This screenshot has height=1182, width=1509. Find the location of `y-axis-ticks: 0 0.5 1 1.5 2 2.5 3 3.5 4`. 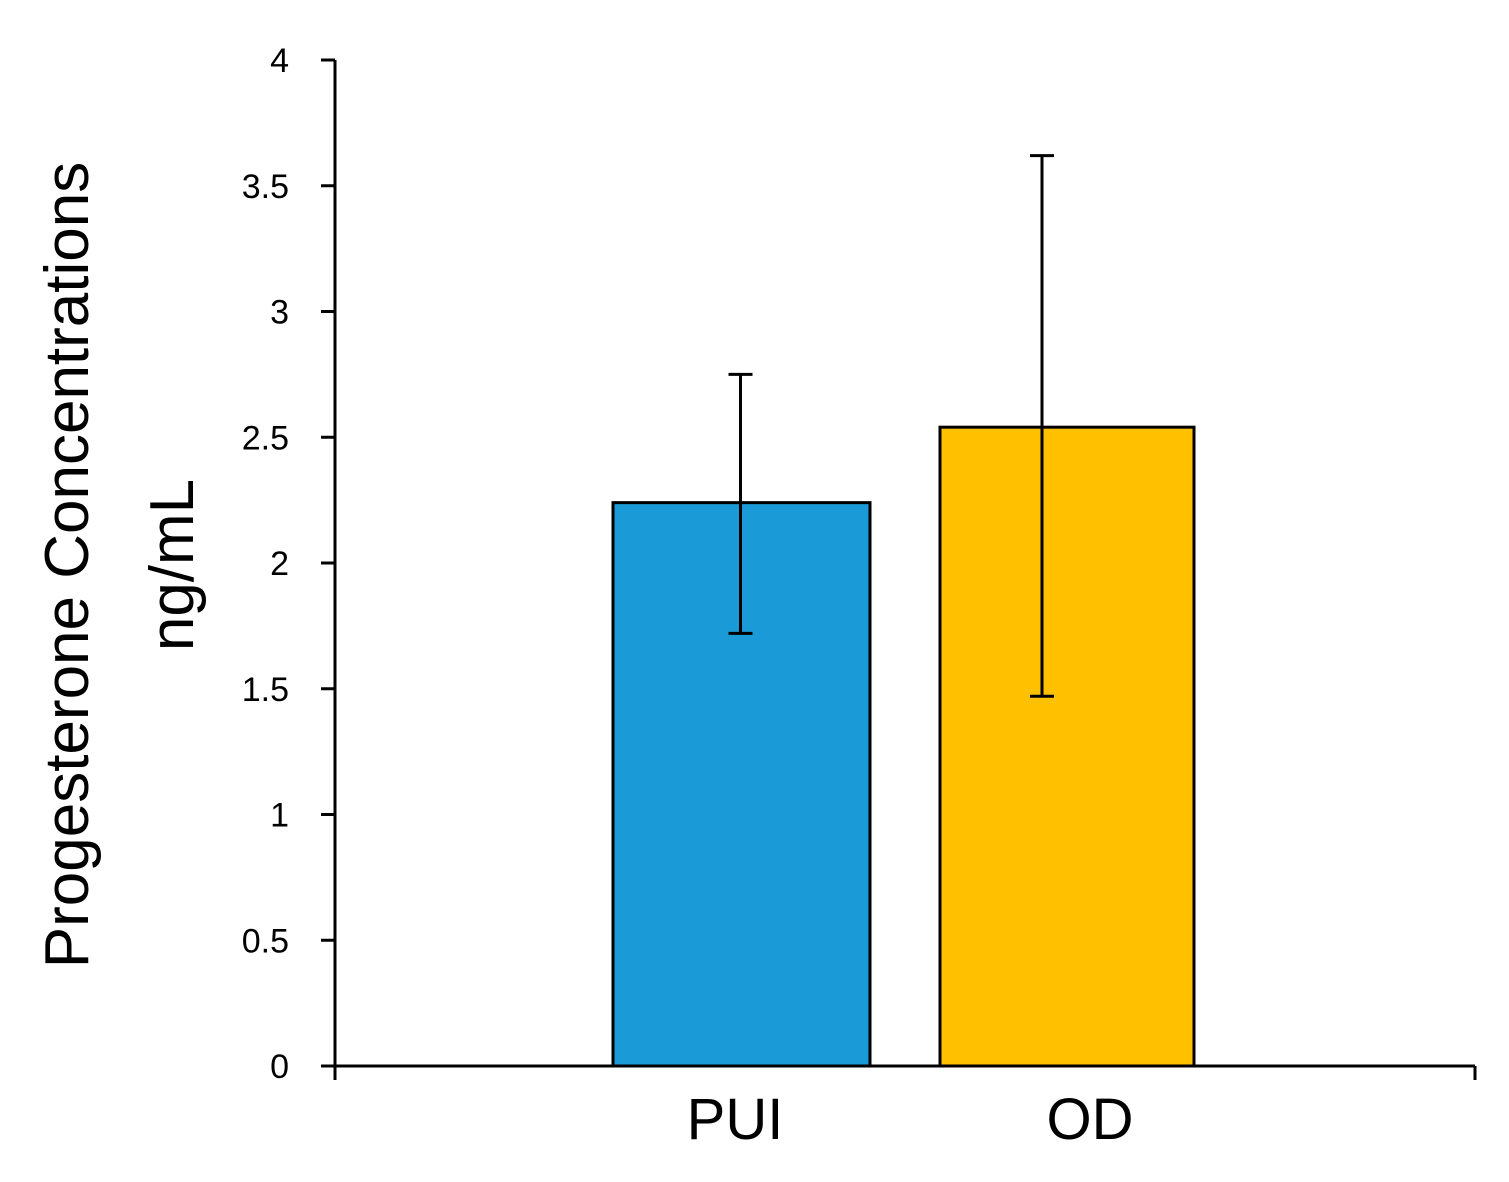

y-axis-ticks: 0 0.5 1 1.5 2 2.5 3 3.5 4 is located at coordinates (288, 564).